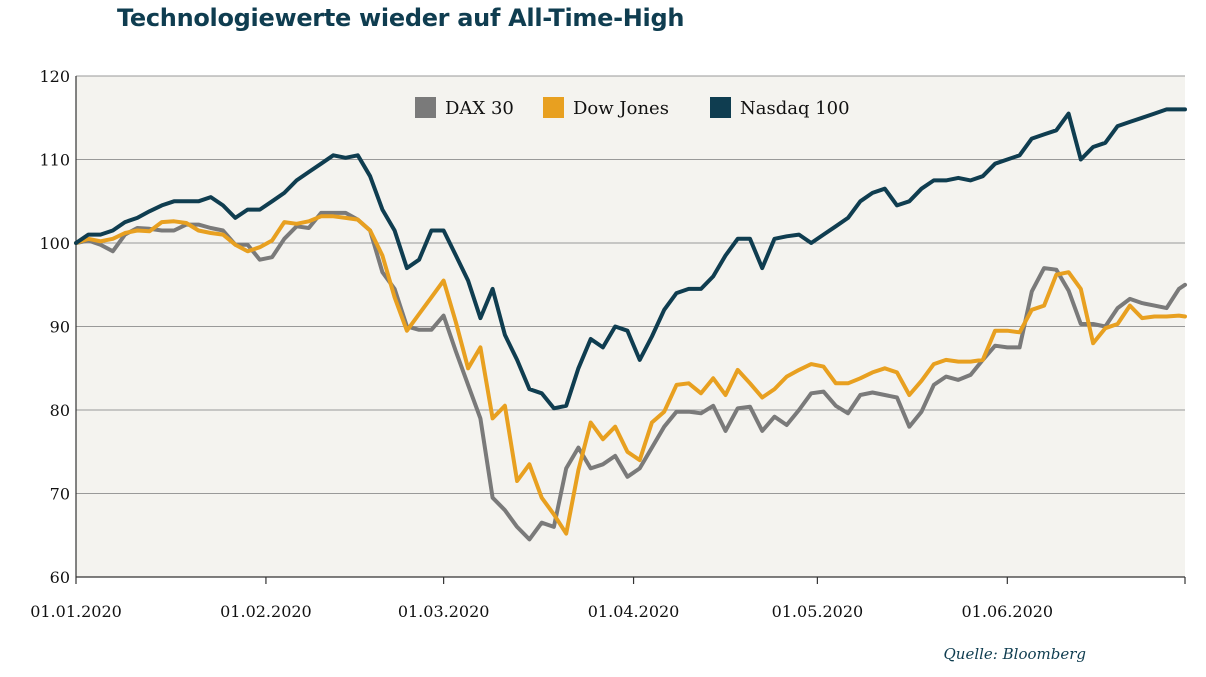 The height and width of the screenshot is (677, 1206). Describe the element at coordinates (634, 611) in the screenshot. I see `x-tick-label-3: 01.04.2020` at that location.